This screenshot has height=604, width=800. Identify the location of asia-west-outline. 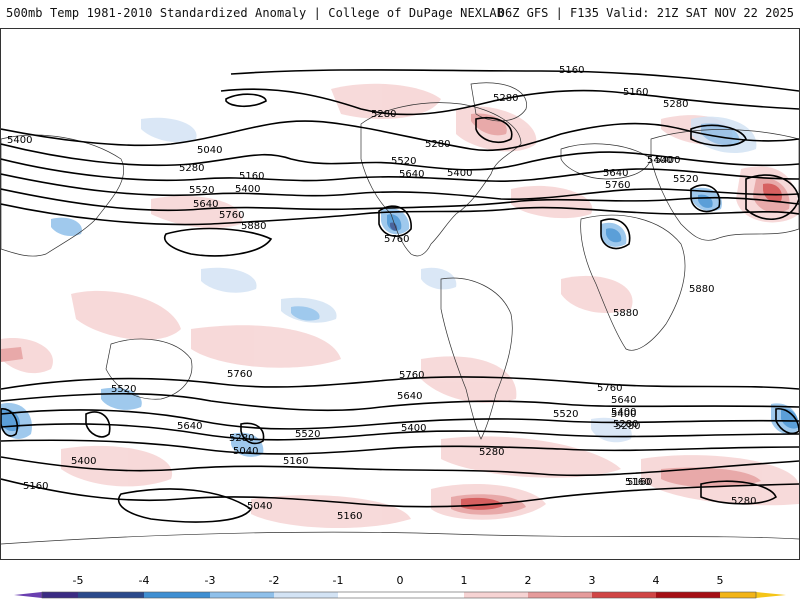
(62, 195).